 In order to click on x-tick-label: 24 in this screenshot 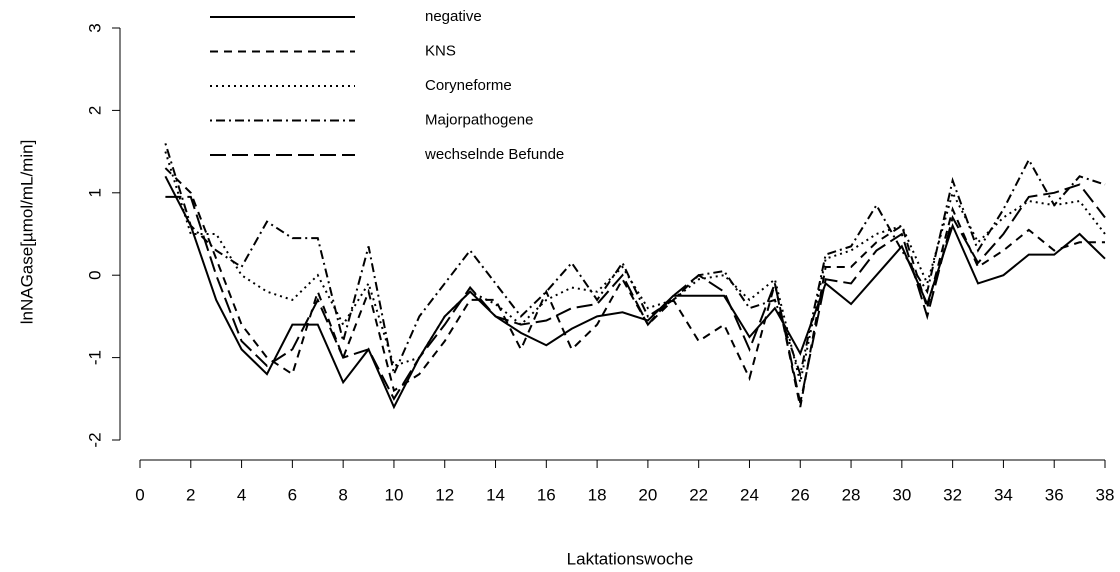, I will do `click(749, 494)`.